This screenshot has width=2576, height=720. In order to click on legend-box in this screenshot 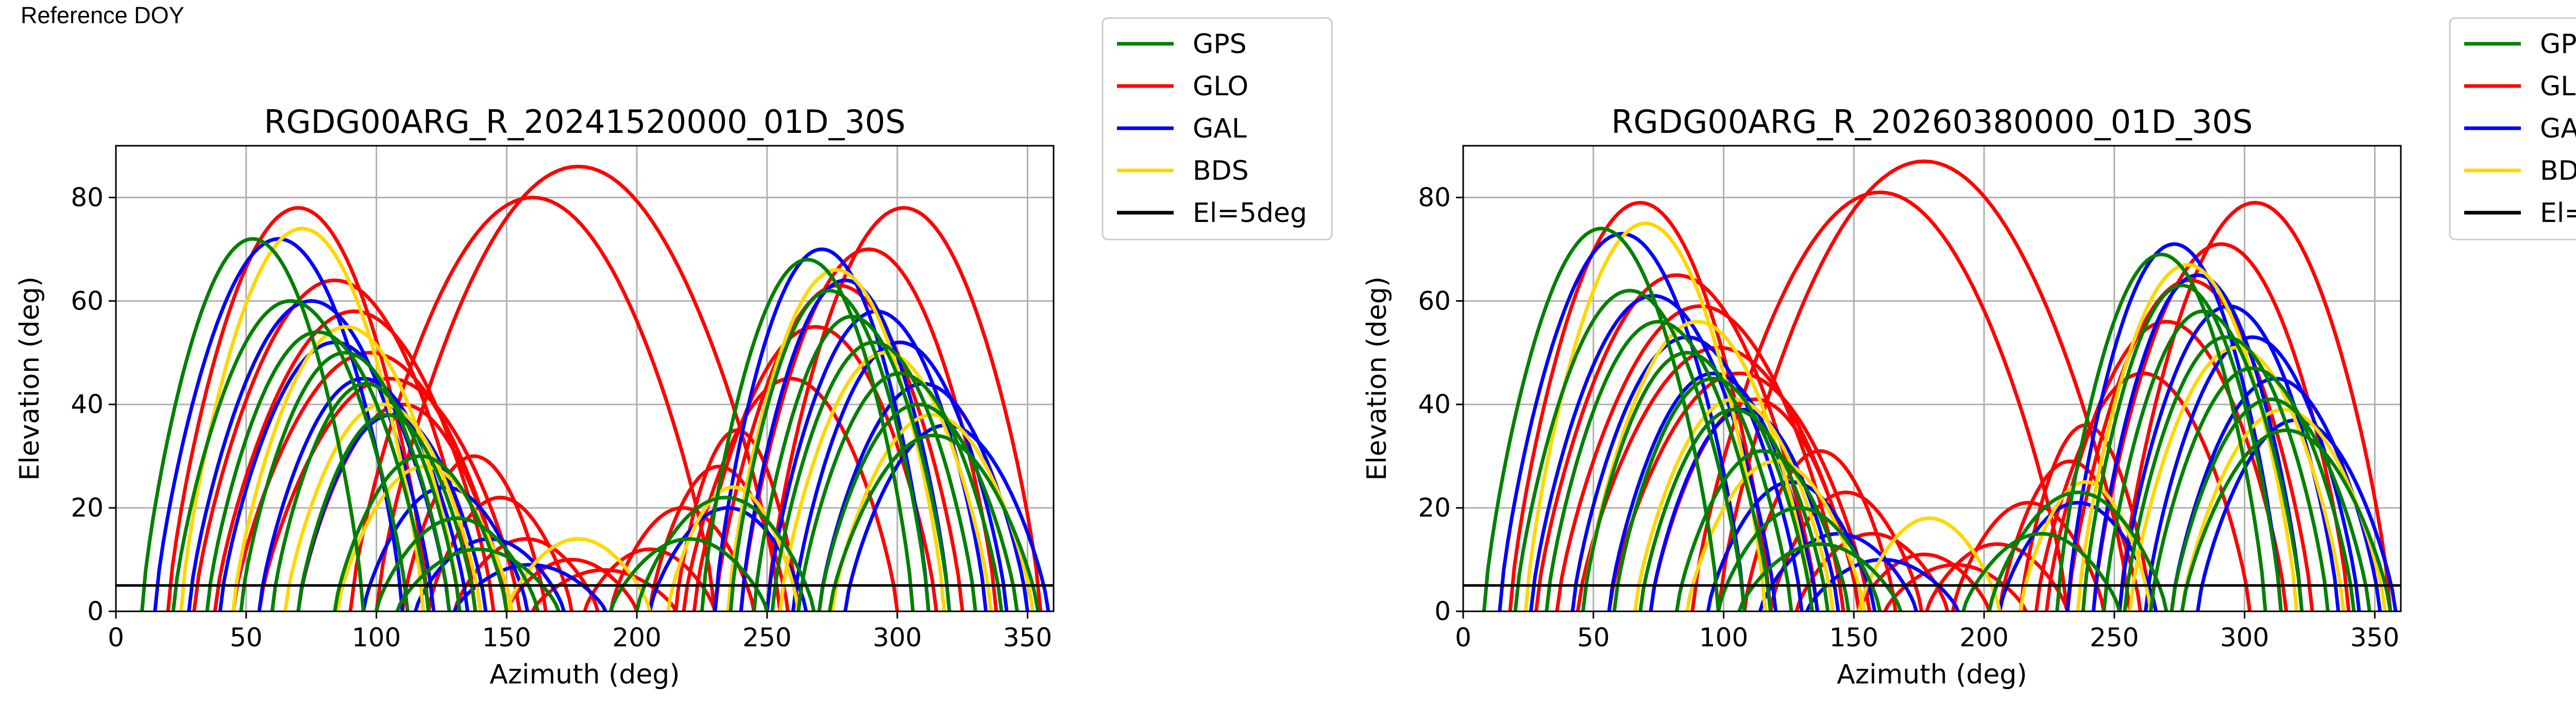, I will do `click(1217, 129)`.